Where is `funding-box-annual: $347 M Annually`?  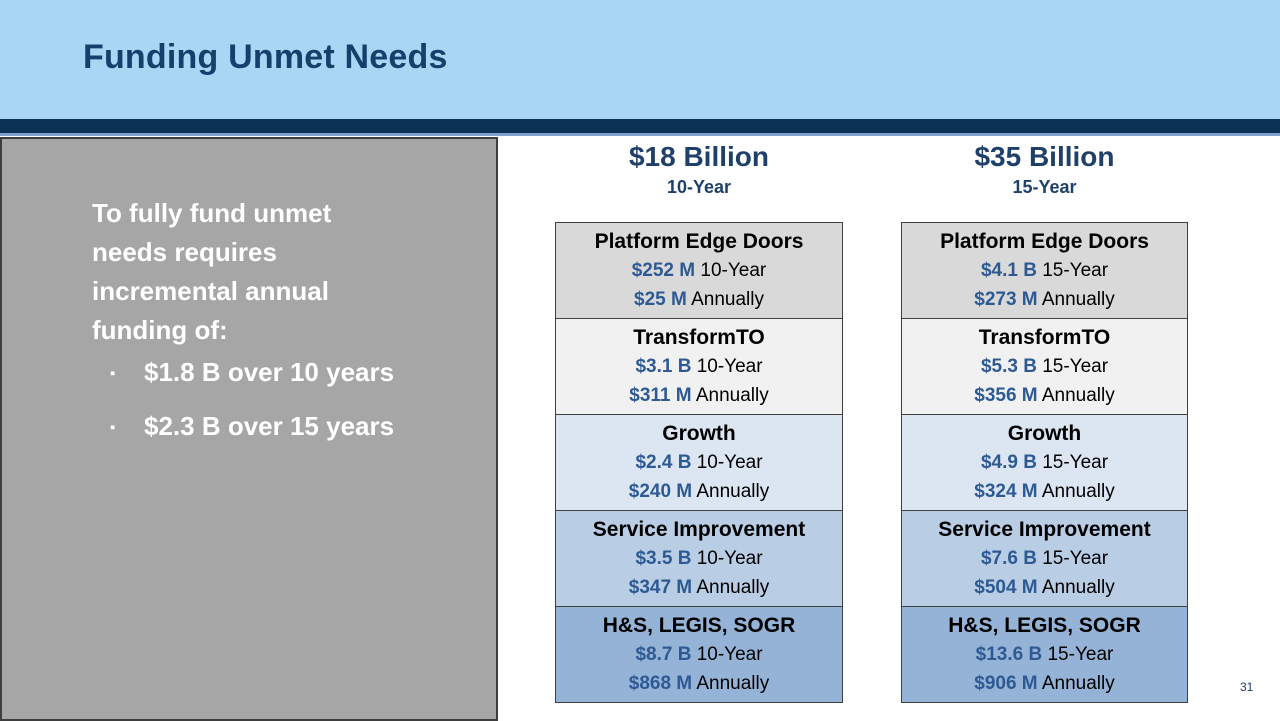 funding-box-annual: $347 M Annually is located at coordinates (699, 587).